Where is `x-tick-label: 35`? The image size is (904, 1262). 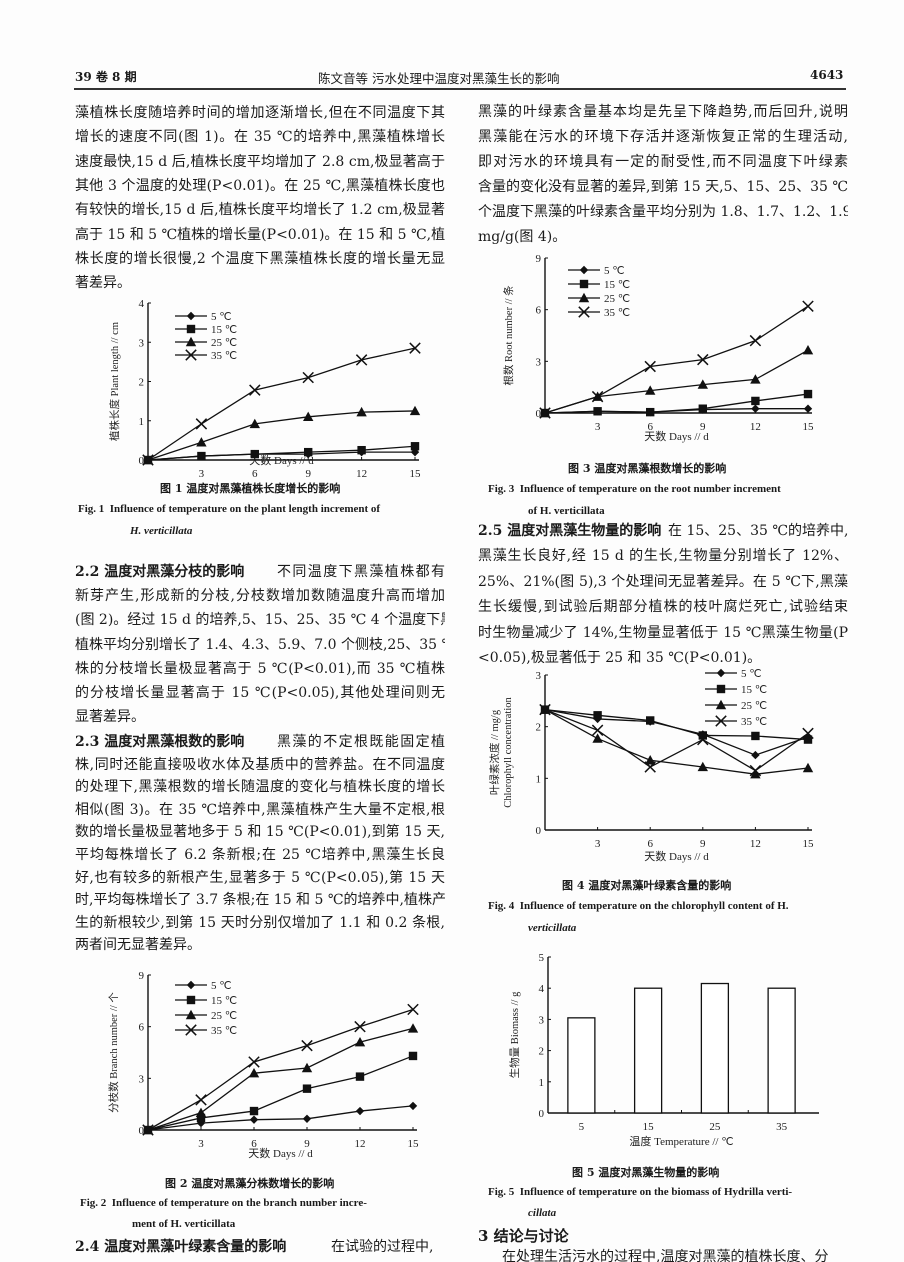
x-tick-label: 35 is located at coordinates (782, 1127).